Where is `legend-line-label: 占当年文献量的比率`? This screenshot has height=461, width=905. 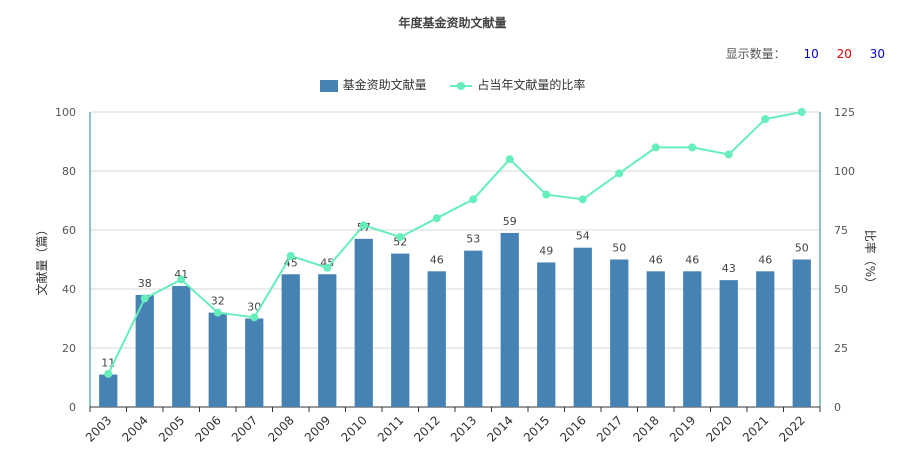
legend-line-label: 占当年文献量的比率 is located at coordinates (531, 85).